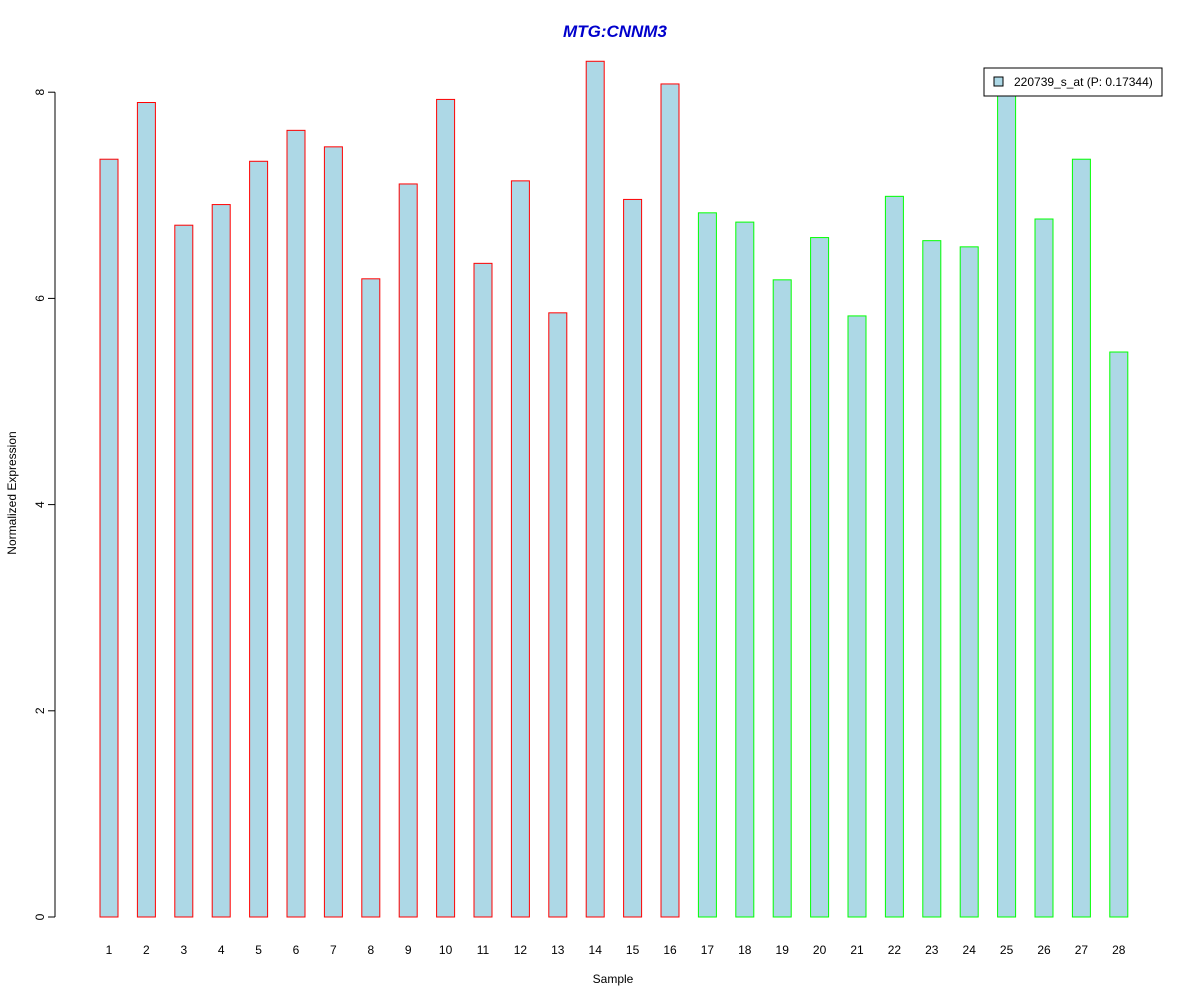 The height and width of the screenshot is (1000, 1200). What do you see at coordinates (932, 950) in the screenshot?
I see `x-tick-label: 23` at bounding box center [932, 950].